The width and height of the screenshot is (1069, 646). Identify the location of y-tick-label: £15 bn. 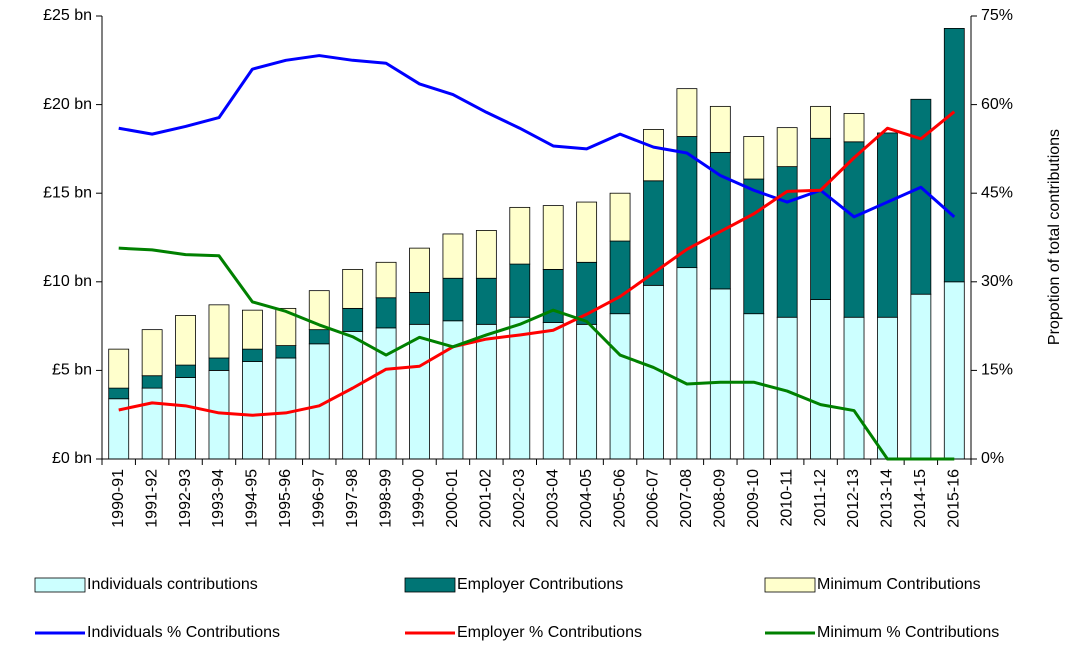
(67, 192).